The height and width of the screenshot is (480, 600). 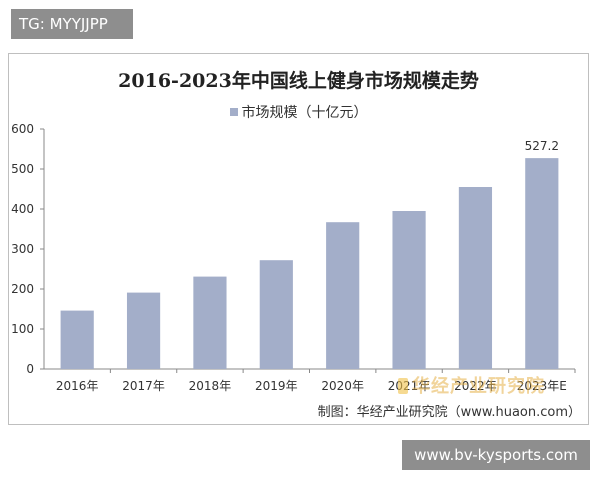 I want to click on data-label: 527.2, so click(x=542, y=146).